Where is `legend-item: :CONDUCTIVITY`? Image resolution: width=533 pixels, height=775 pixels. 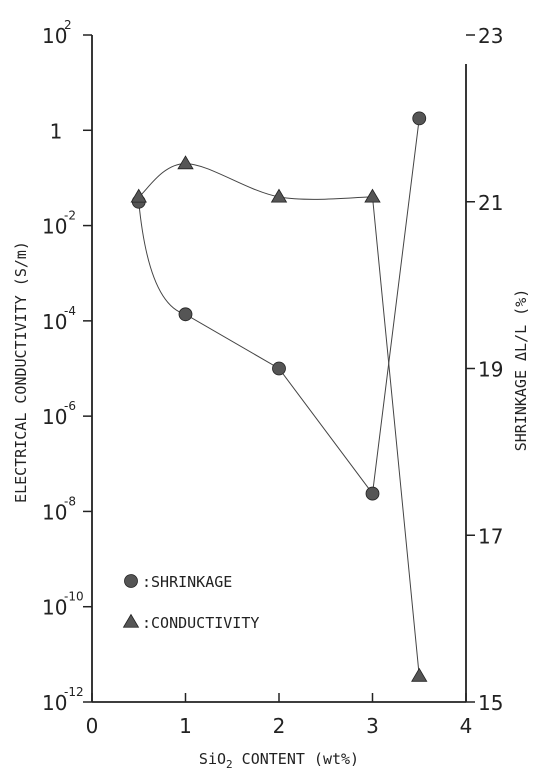
legend-item: :CONDUCTIVITY is located at coordinates (190, 622).